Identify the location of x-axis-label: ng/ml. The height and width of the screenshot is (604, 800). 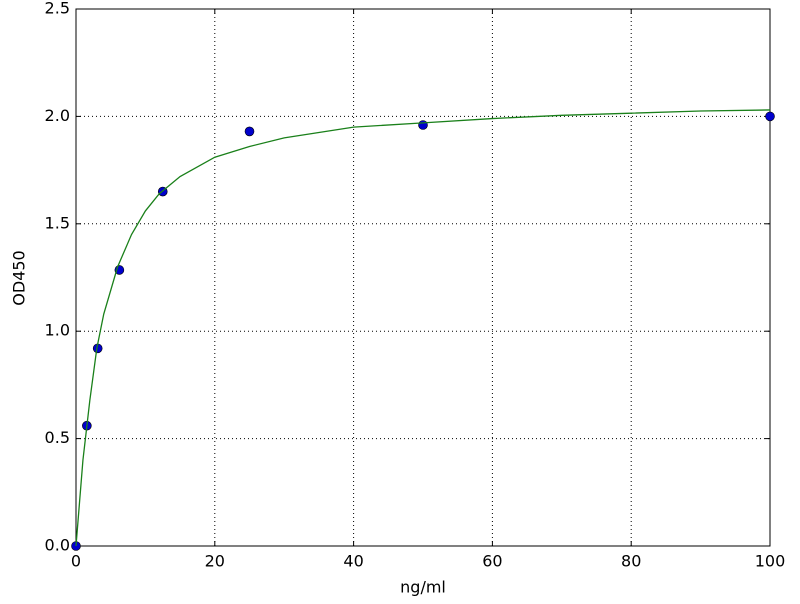
(423, 587).